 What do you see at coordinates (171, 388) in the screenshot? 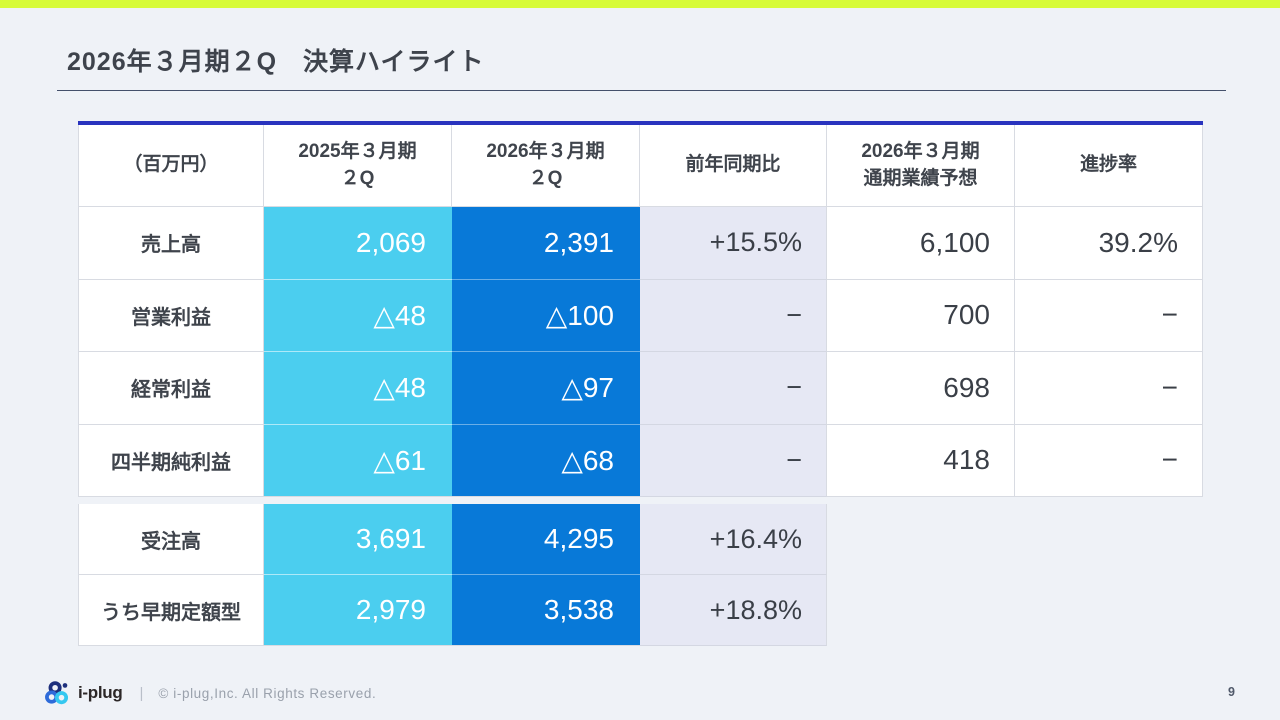
I see `row-label: 経常利益` at bounding box center [171, 388].